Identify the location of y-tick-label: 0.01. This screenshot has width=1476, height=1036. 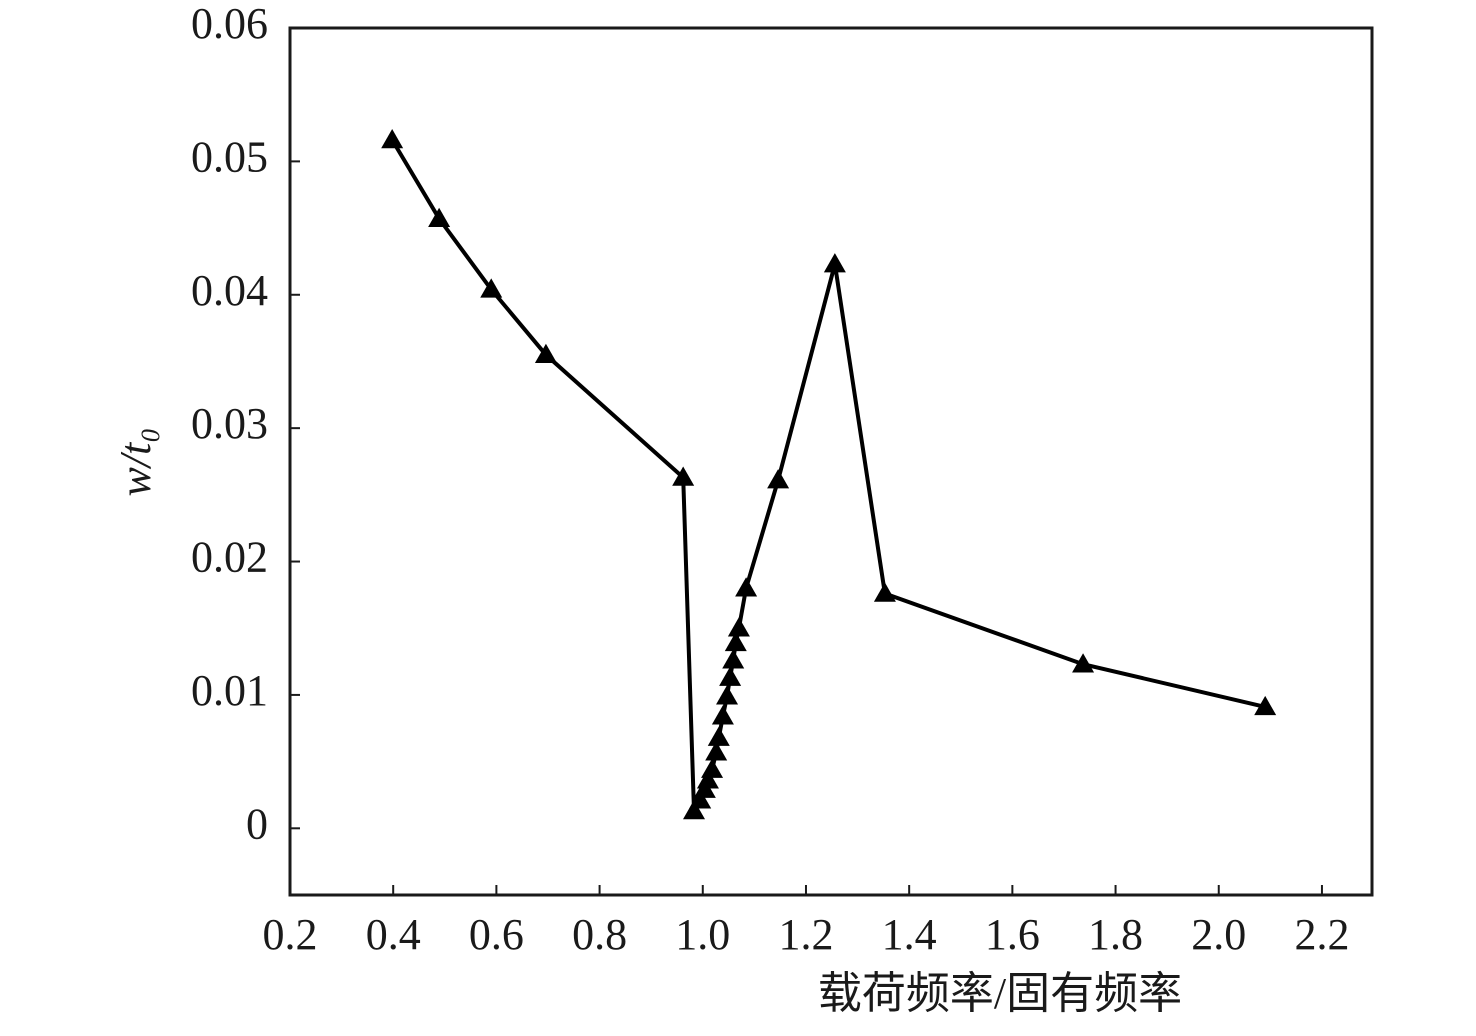
(229, 690).